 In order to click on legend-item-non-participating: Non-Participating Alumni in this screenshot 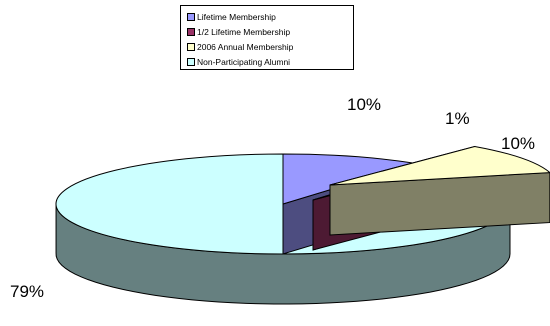, I will do `click(268, 61)`.